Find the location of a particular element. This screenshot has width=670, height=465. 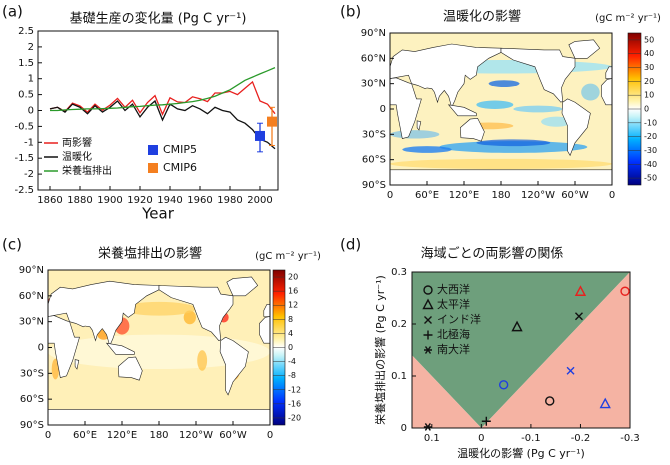

legend-label: 南大洋 is located at coordinates (453, 349).